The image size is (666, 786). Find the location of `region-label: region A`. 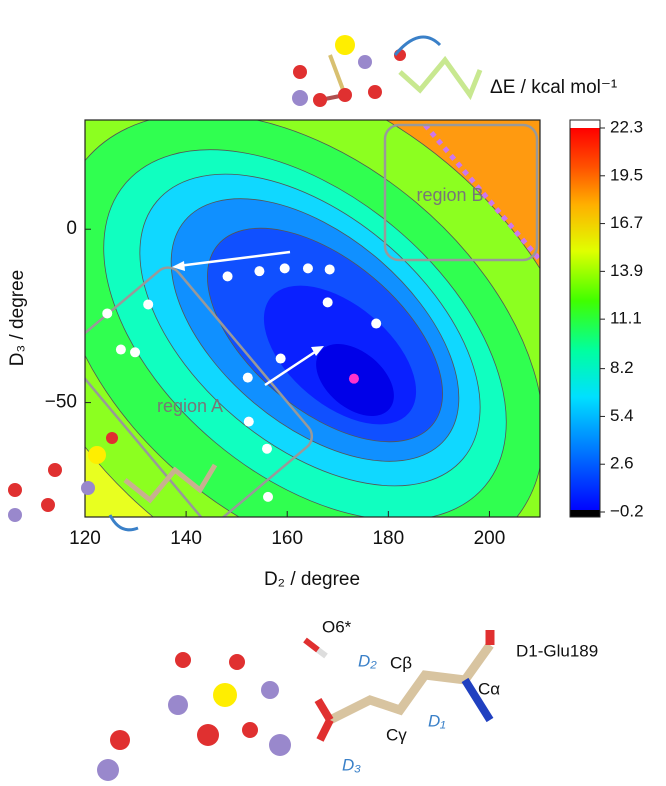

region-label: region A is located at coordinates (190, 406).